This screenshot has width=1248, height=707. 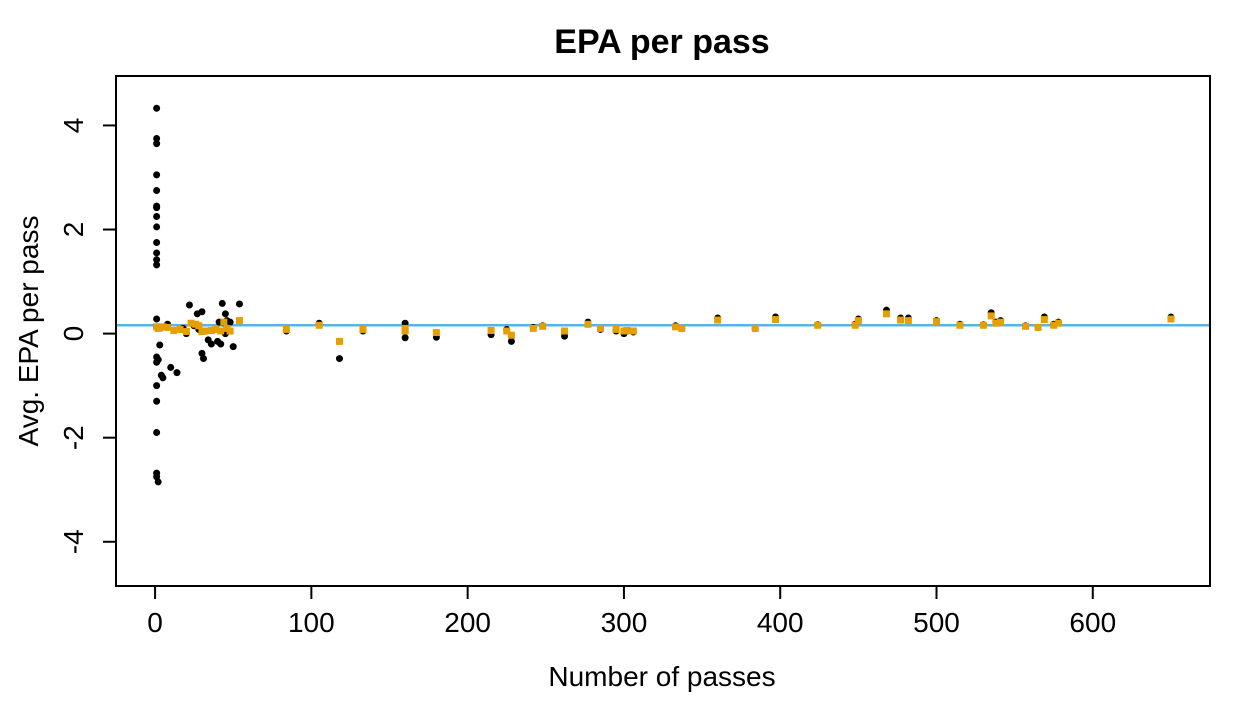 What do you see at coordinates (73, 541) in the screenshot?
I see `y-tick-label: -4` at bounding box center [73, 541].